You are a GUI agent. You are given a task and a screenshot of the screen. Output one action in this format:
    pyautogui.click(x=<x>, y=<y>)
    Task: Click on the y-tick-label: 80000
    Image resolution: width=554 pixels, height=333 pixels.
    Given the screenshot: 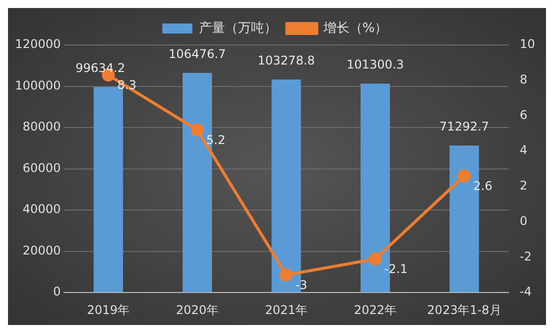 What is the action you would take?
    pyautogui.click(x=41, y=127)
    